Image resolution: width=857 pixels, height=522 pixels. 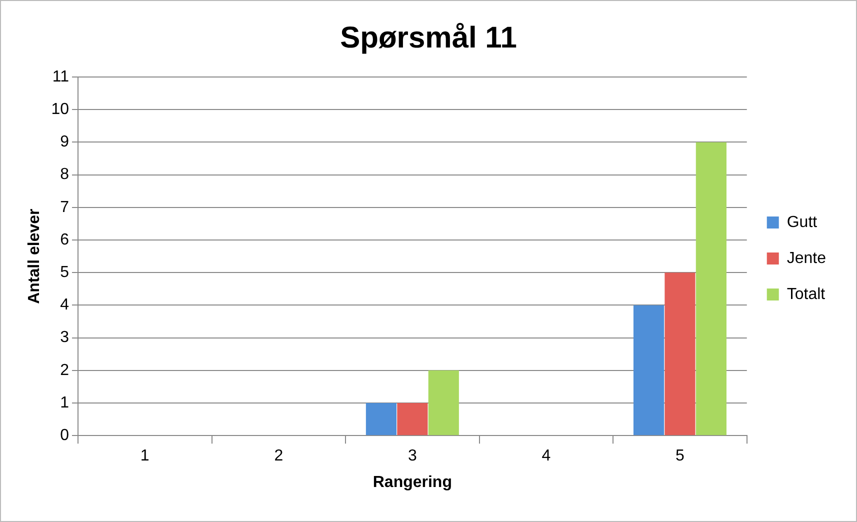 What do you see at coordinates (412, 482) in the screenshot?
I see `x-axis-title: Rangering` at bounding box center [412, 482].